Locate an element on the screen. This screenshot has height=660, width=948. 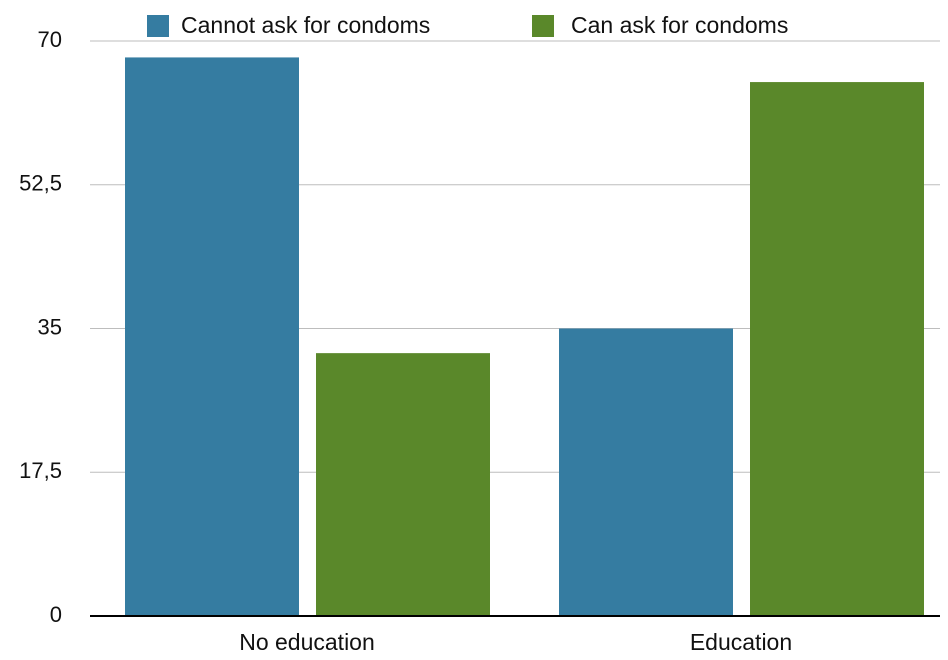
y-axis-tick-labels: 0 17,5 35 52,5 70 is located at coordinates (40, 327).